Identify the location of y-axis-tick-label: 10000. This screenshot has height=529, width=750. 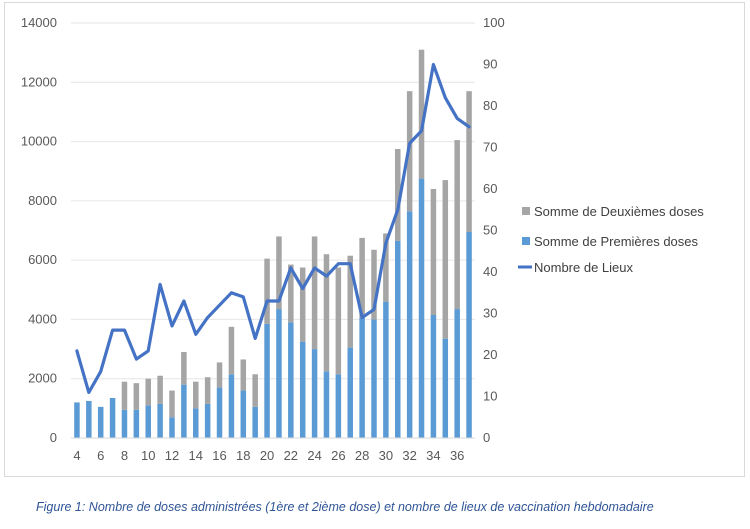
(39, 141).